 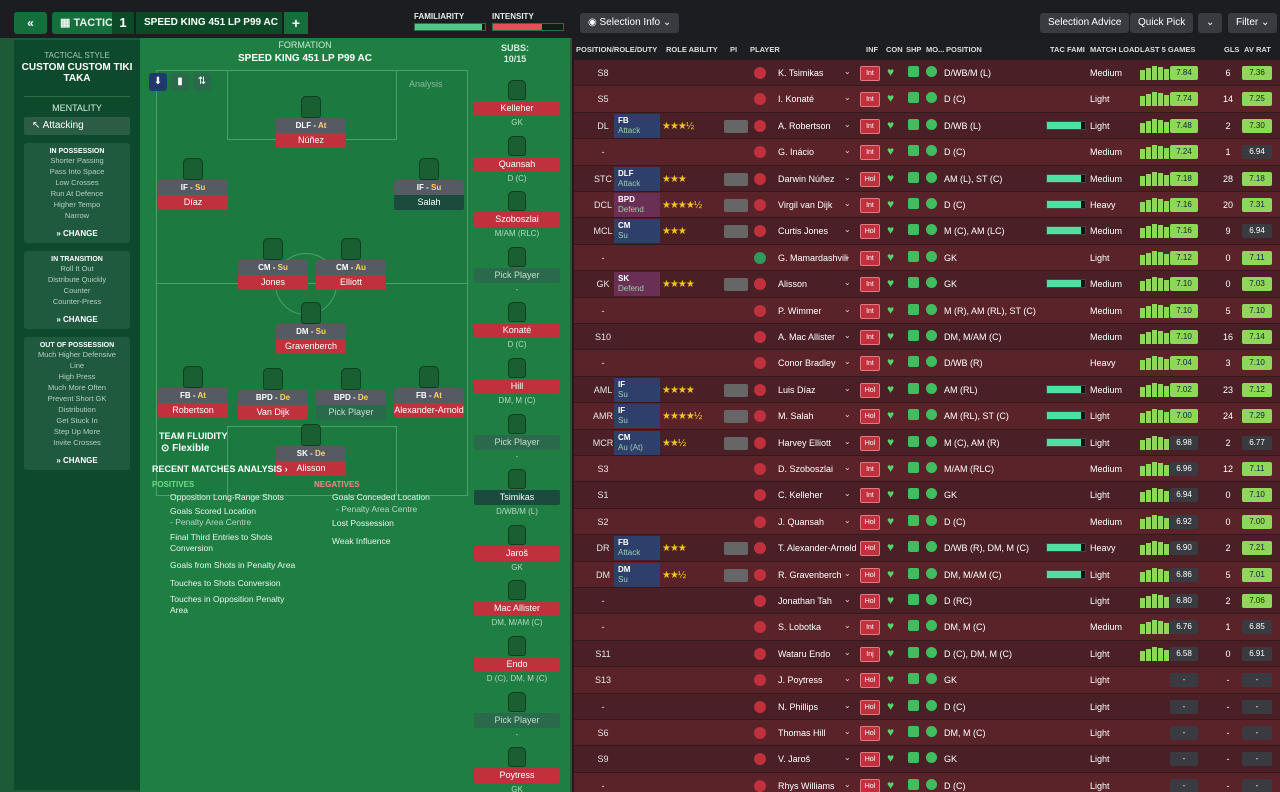 What do you see at coordinates (872, 49) in the screenshot?
I see `column-header: INF` at bounding box center [872, 49].